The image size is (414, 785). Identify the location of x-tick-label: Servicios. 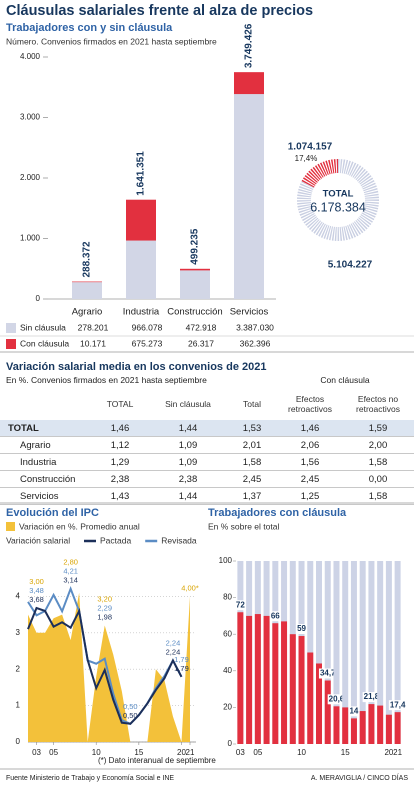
(249, 312).